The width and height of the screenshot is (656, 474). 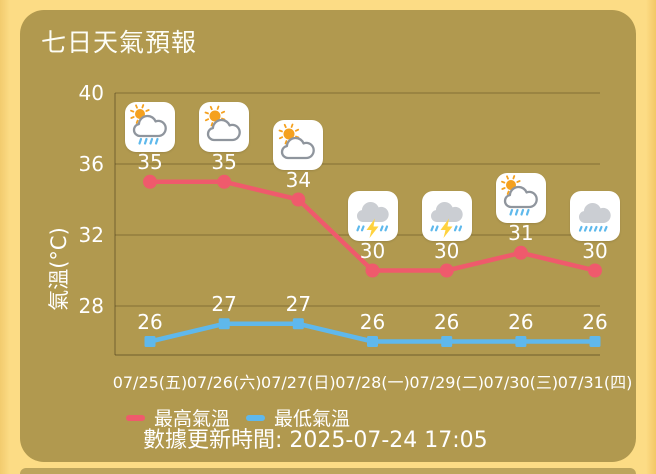 I want to click on y-tick-label: 36, so click(x=91, y=164).